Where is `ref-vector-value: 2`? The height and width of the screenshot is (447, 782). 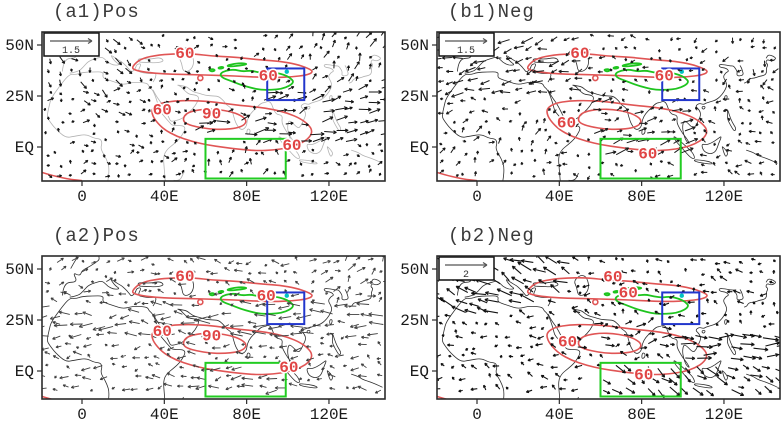 ref-vector-value: 2 is located at coordinates (466, 275).